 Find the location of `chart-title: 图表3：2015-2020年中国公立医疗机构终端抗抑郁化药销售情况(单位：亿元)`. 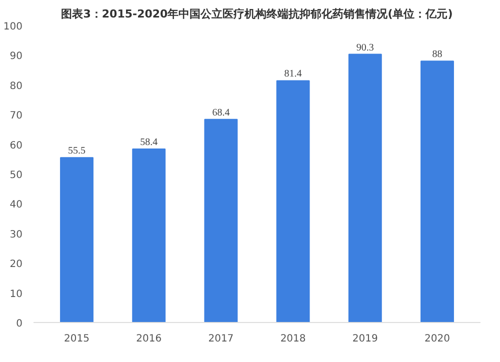

chart-title: 图表3：2015-2020年中国公立医疗机构终端抗抑郁化药销售情况(单位：亿元) is located at coordinates (257, 14).